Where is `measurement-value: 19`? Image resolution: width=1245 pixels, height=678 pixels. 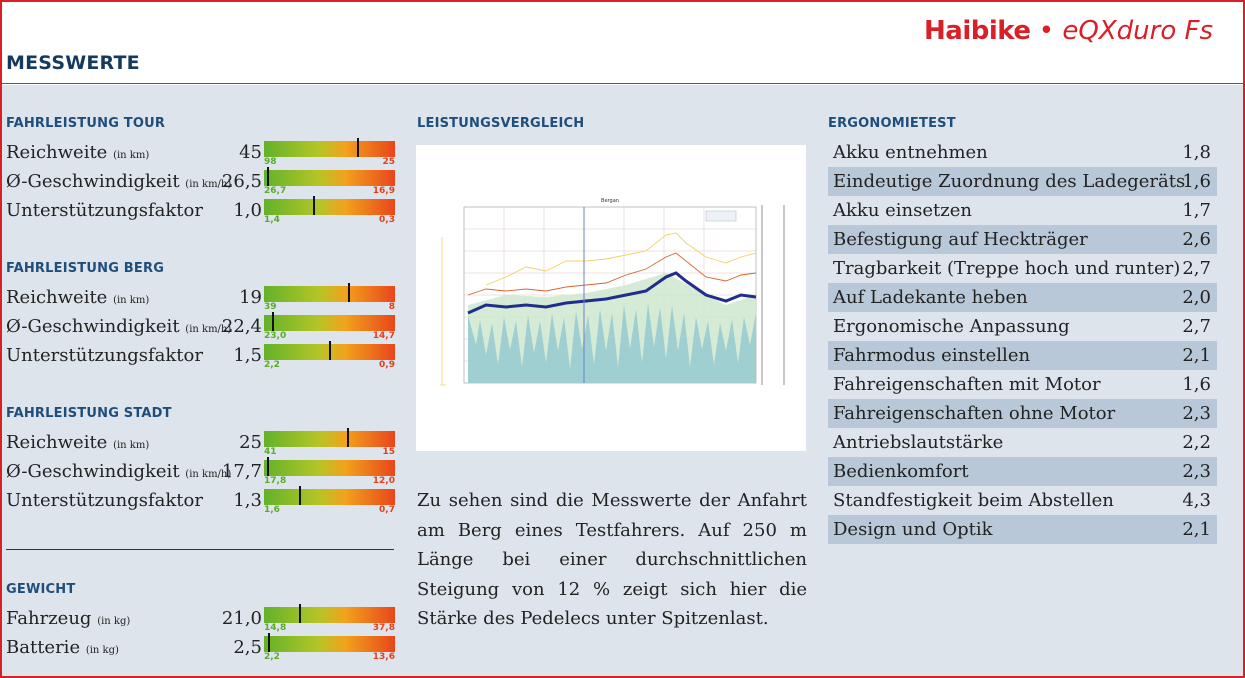 measurement-value: 19 is located at coordinates (250, 297).